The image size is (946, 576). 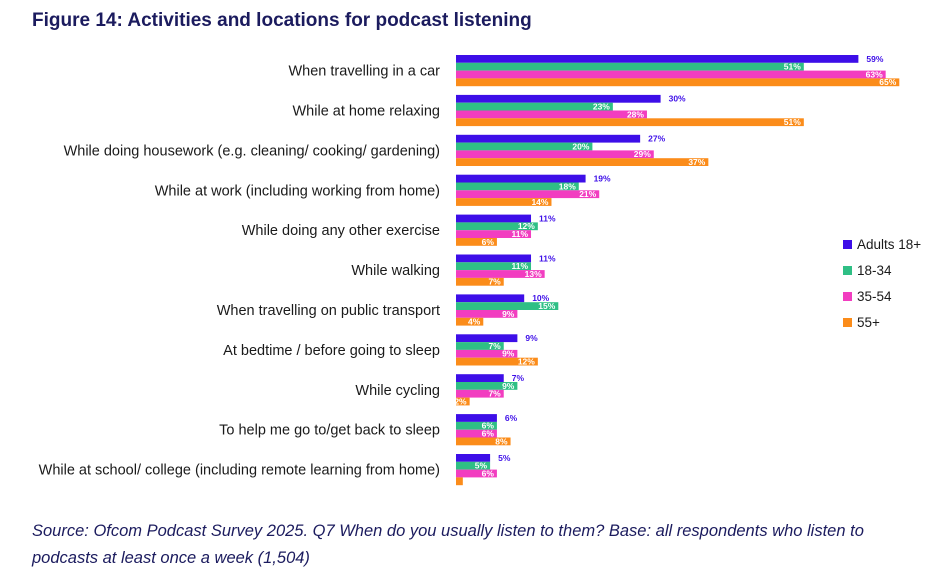 What do you see at coordinates (874, 270) in the screenshot?
I see `legend-label: 18-34` at bounding box center [874, 270].